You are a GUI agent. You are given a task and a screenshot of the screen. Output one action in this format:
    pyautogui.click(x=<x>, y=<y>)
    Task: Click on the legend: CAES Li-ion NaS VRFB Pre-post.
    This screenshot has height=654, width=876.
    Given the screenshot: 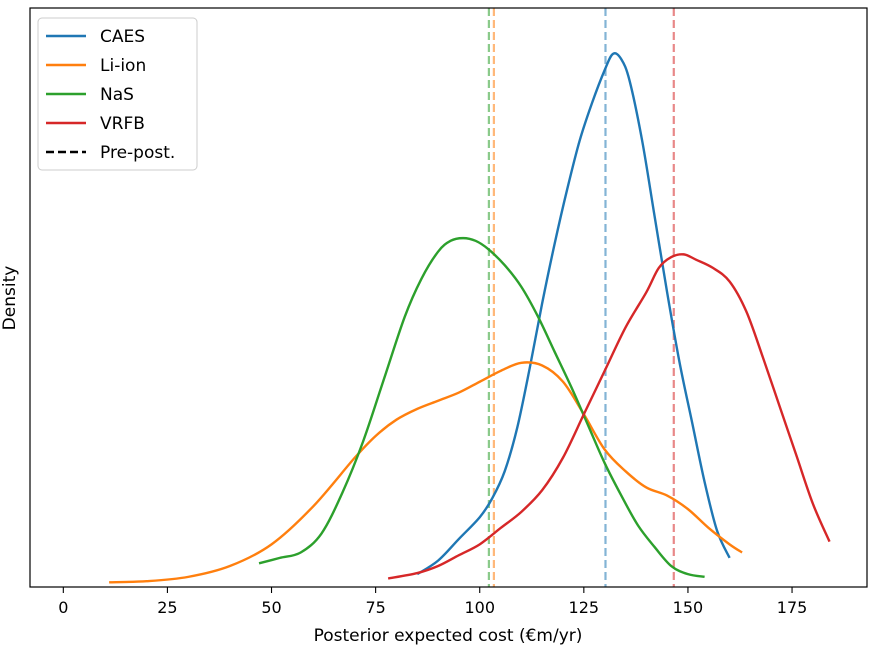 What is the action you would take?
    pyautogui.click(x=117, y=94)
    